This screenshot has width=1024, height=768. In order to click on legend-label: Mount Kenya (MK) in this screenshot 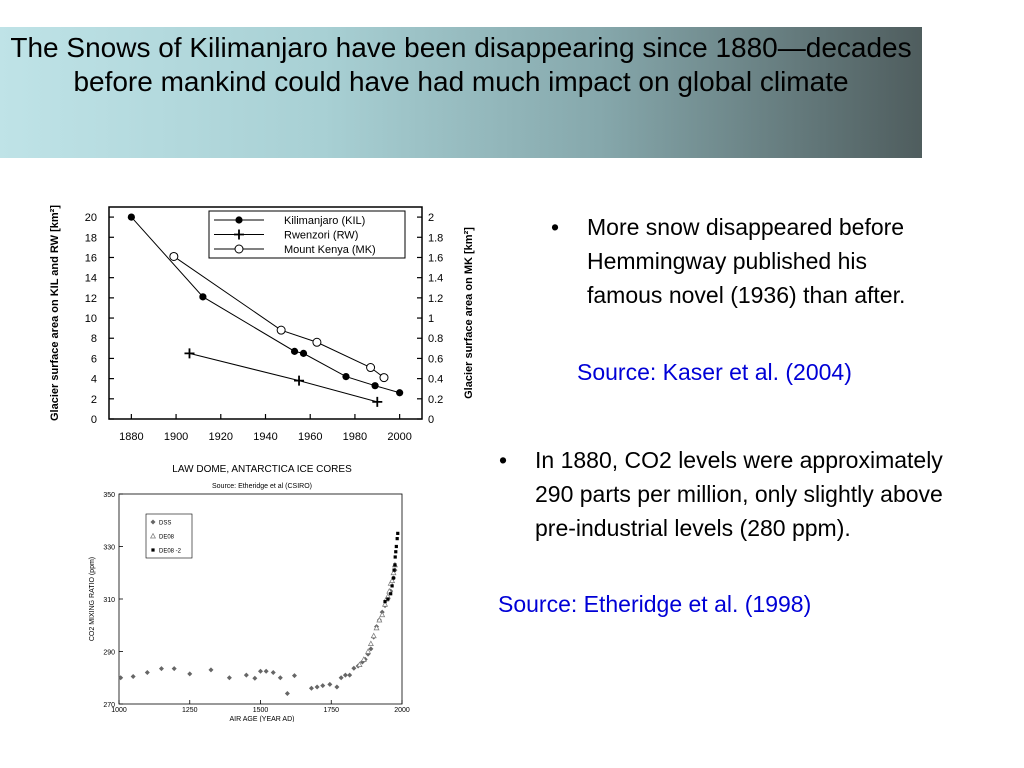, I will do `click(330, 250)`.